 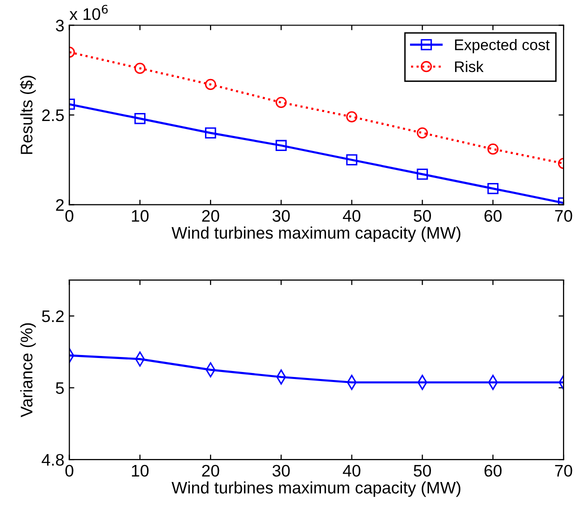 I want to click on y-tick-label: 2, so click(x=60, y=205).